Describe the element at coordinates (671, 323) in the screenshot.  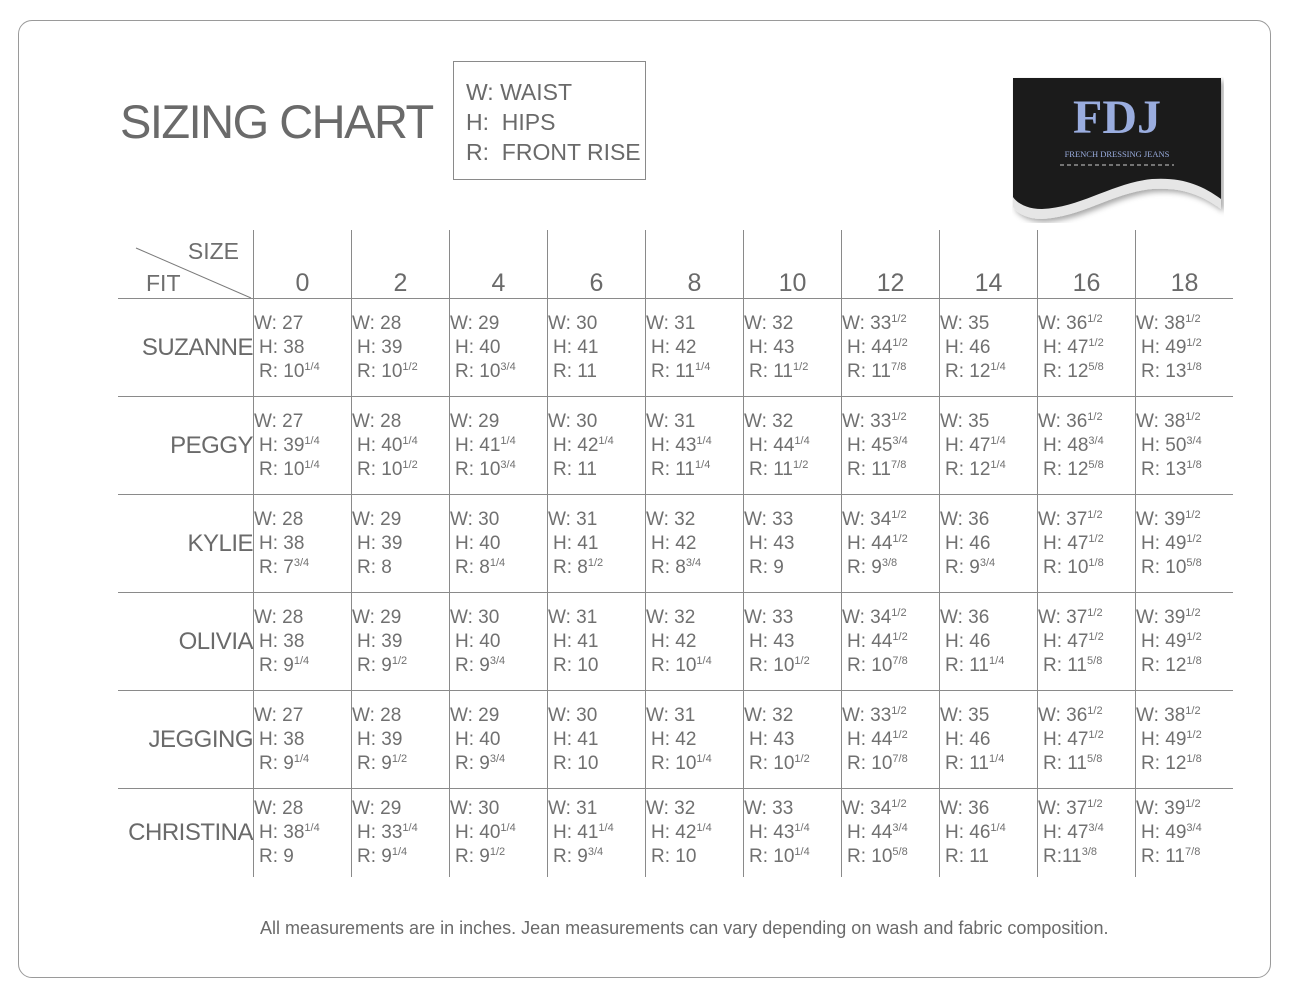
I see `measurement-whole: W: 31` at that location.